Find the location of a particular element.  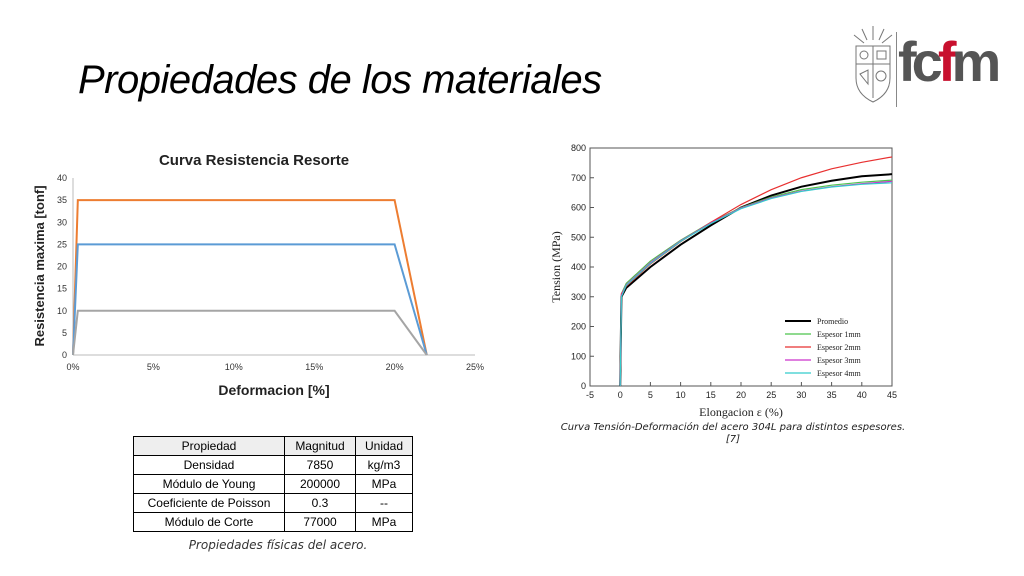

y-tick-label: 200 is located at coordinates (578, 327).